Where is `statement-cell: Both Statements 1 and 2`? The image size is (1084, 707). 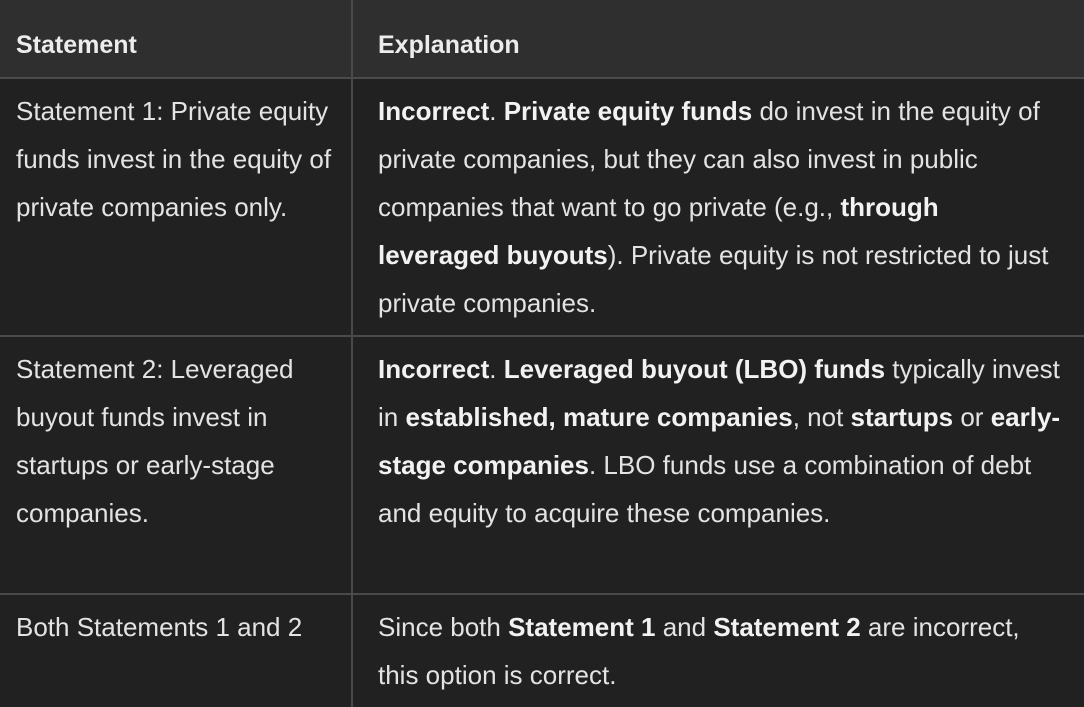 statement-cell: Both Statements 1 and 2 is located at coordinates (176, 650).